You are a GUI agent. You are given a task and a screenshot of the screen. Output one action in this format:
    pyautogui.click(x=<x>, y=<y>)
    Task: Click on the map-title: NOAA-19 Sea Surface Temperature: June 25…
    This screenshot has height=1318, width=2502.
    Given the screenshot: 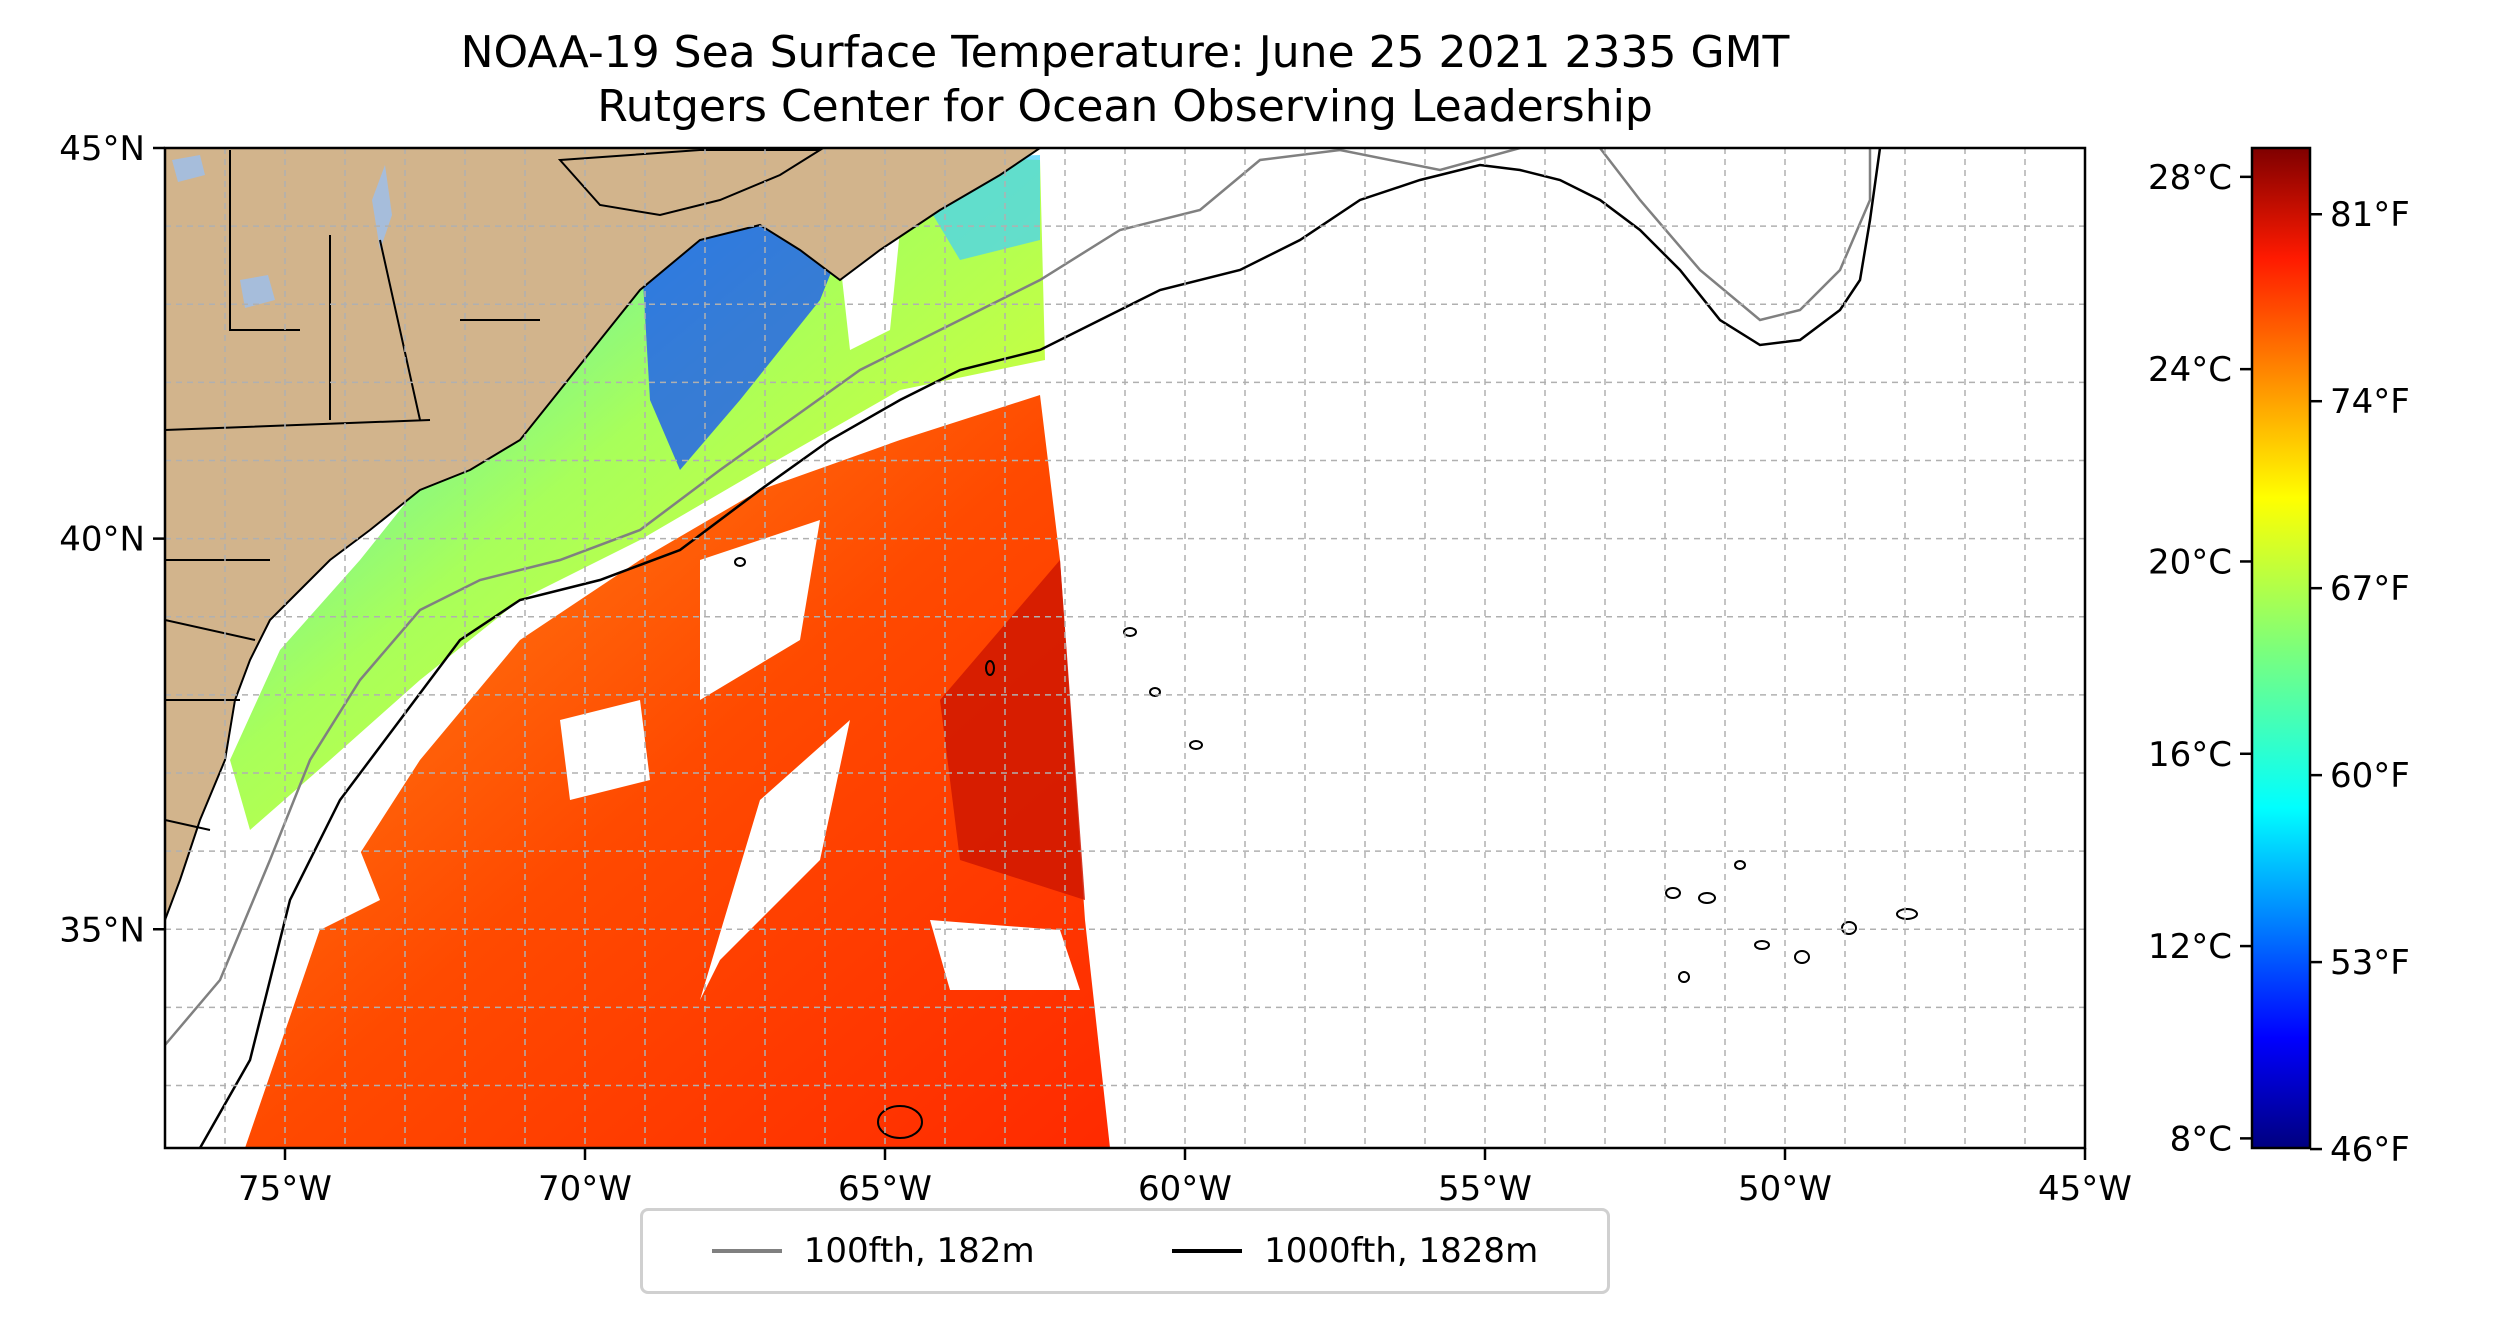 What is the action you would take?
    pyautogui.click(x=1125, y=52)
    